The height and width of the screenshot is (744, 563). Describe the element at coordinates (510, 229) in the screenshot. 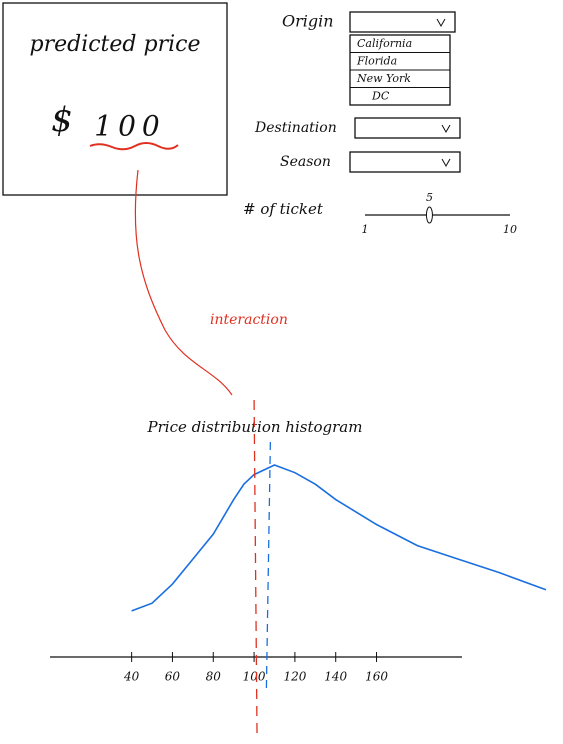

I see `slider-max: 10` at that location.